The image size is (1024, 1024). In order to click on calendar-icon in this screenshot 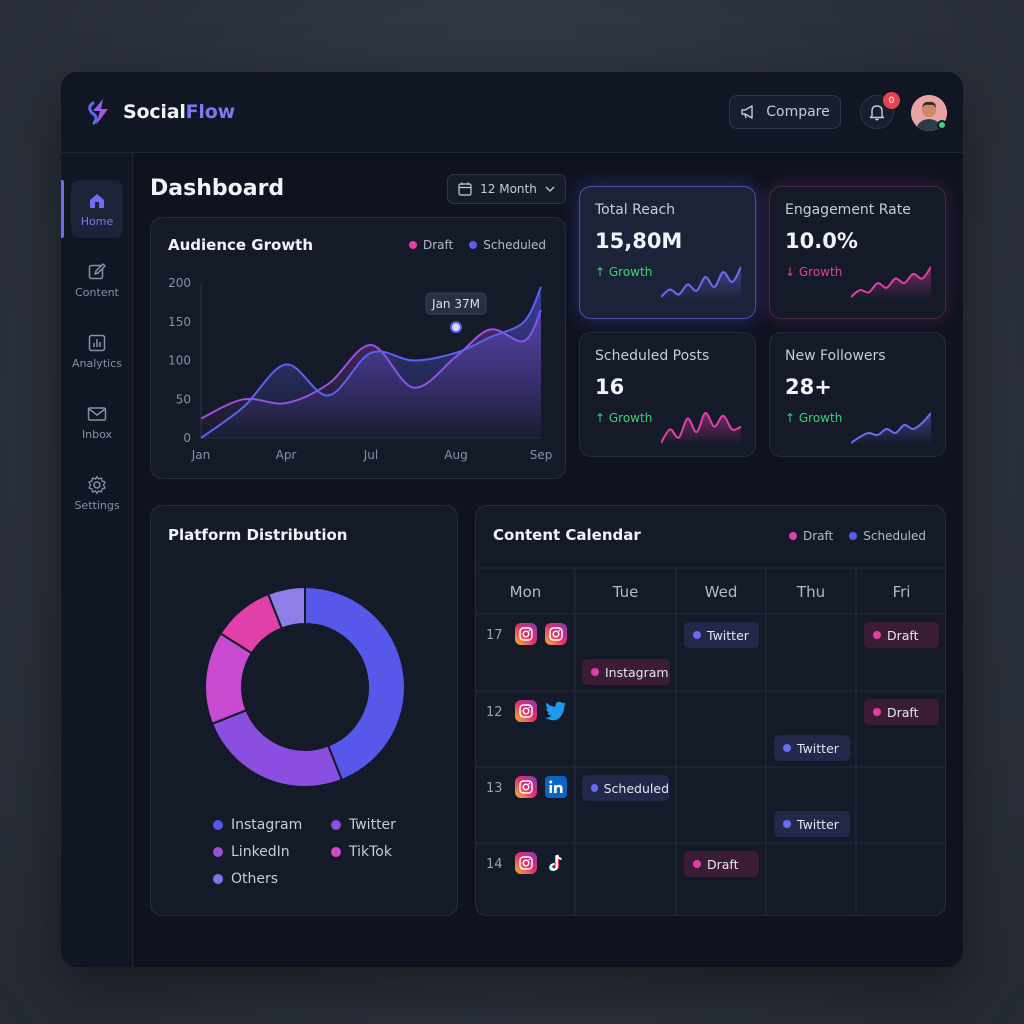, I will do `click(465, 189)`.